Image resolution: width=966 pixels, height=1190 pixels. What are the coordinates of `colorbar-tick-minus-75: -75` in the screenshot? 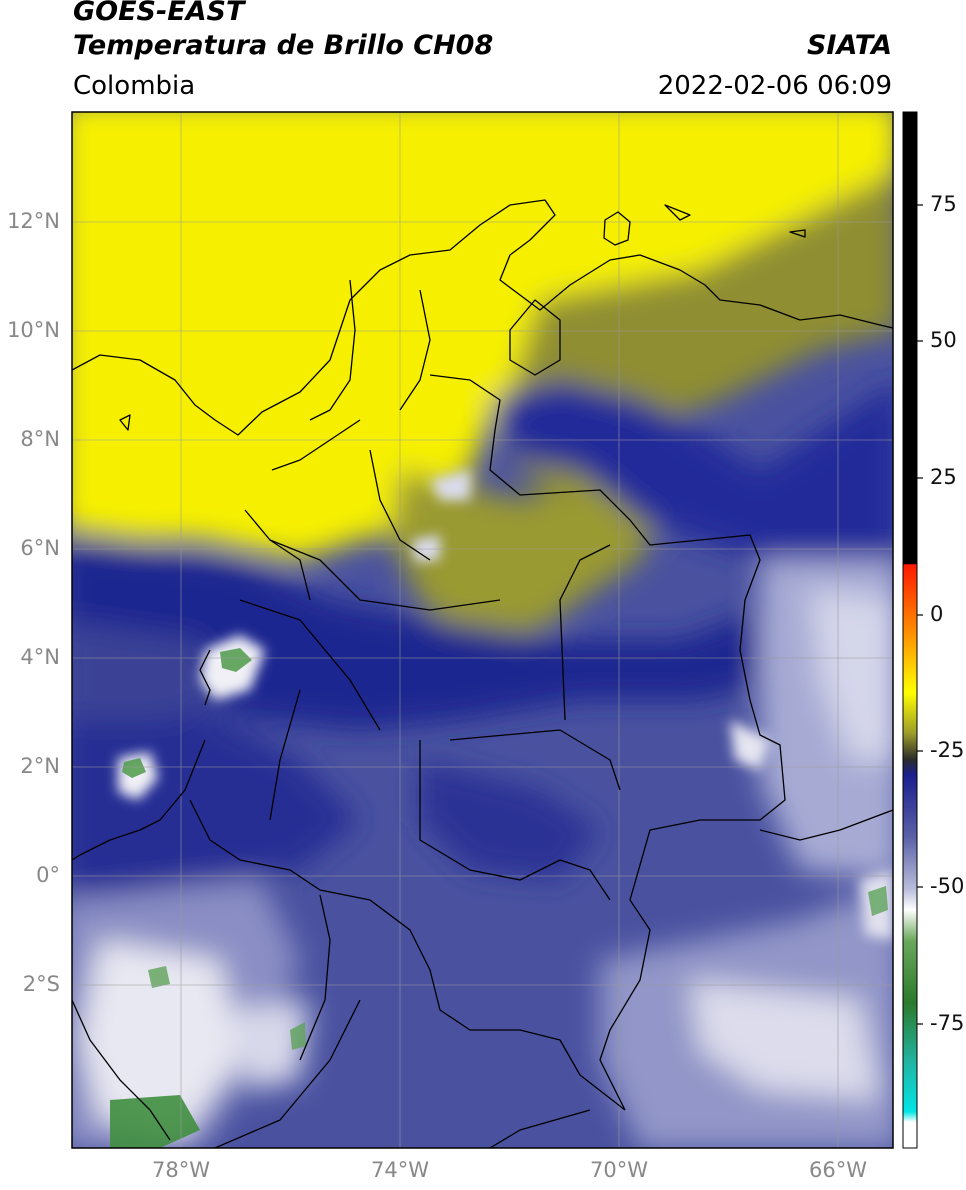 It's located at (947, 1023).